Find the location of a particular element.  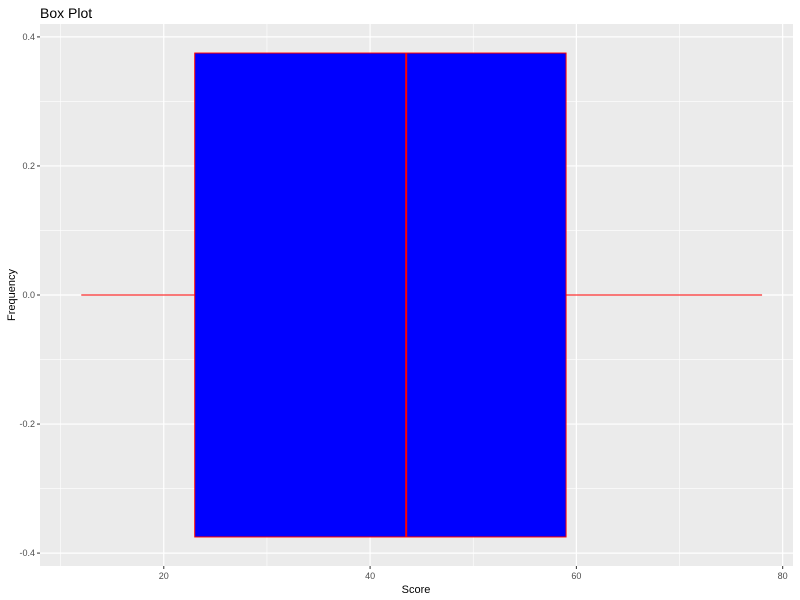

y-axis-ticks: -0.4 -0.2 0.0 0.2 0.4 is located at coordinates (29, 295).